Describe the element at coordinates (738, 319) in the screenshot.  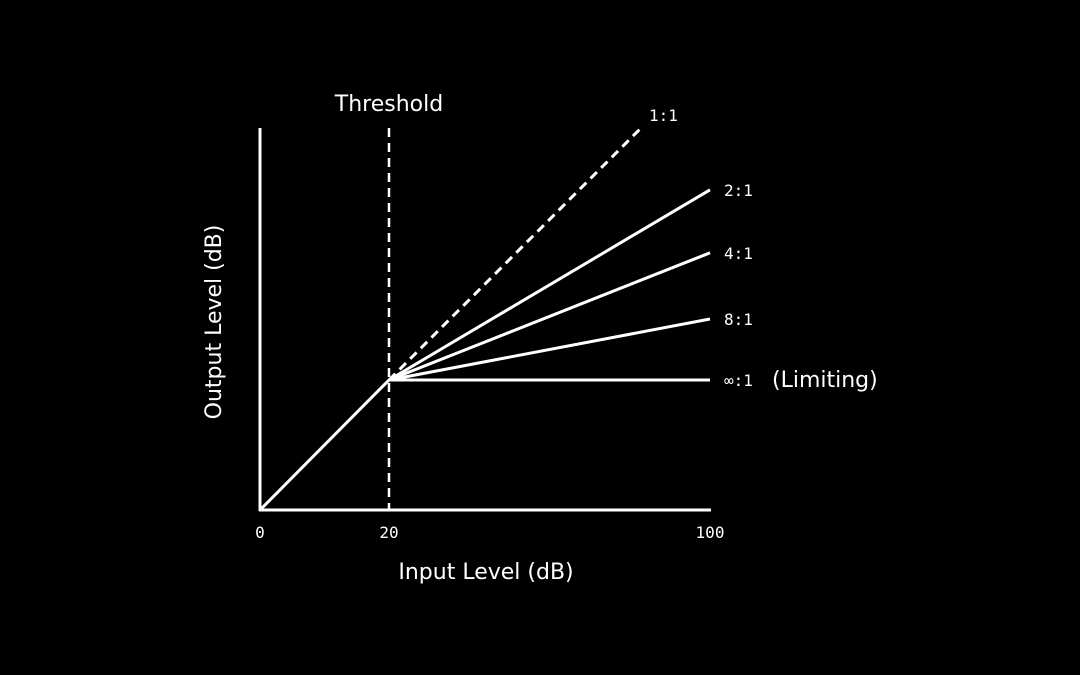
I see `ratio-label: 8:1` at that location.